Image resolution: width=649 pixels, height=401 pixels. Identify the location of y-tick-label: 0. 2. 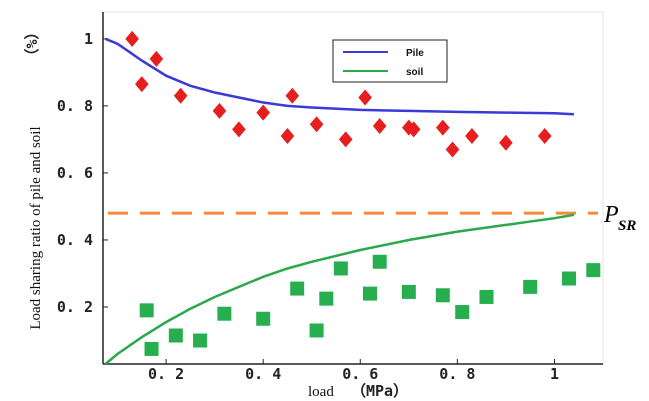
(75, 307).